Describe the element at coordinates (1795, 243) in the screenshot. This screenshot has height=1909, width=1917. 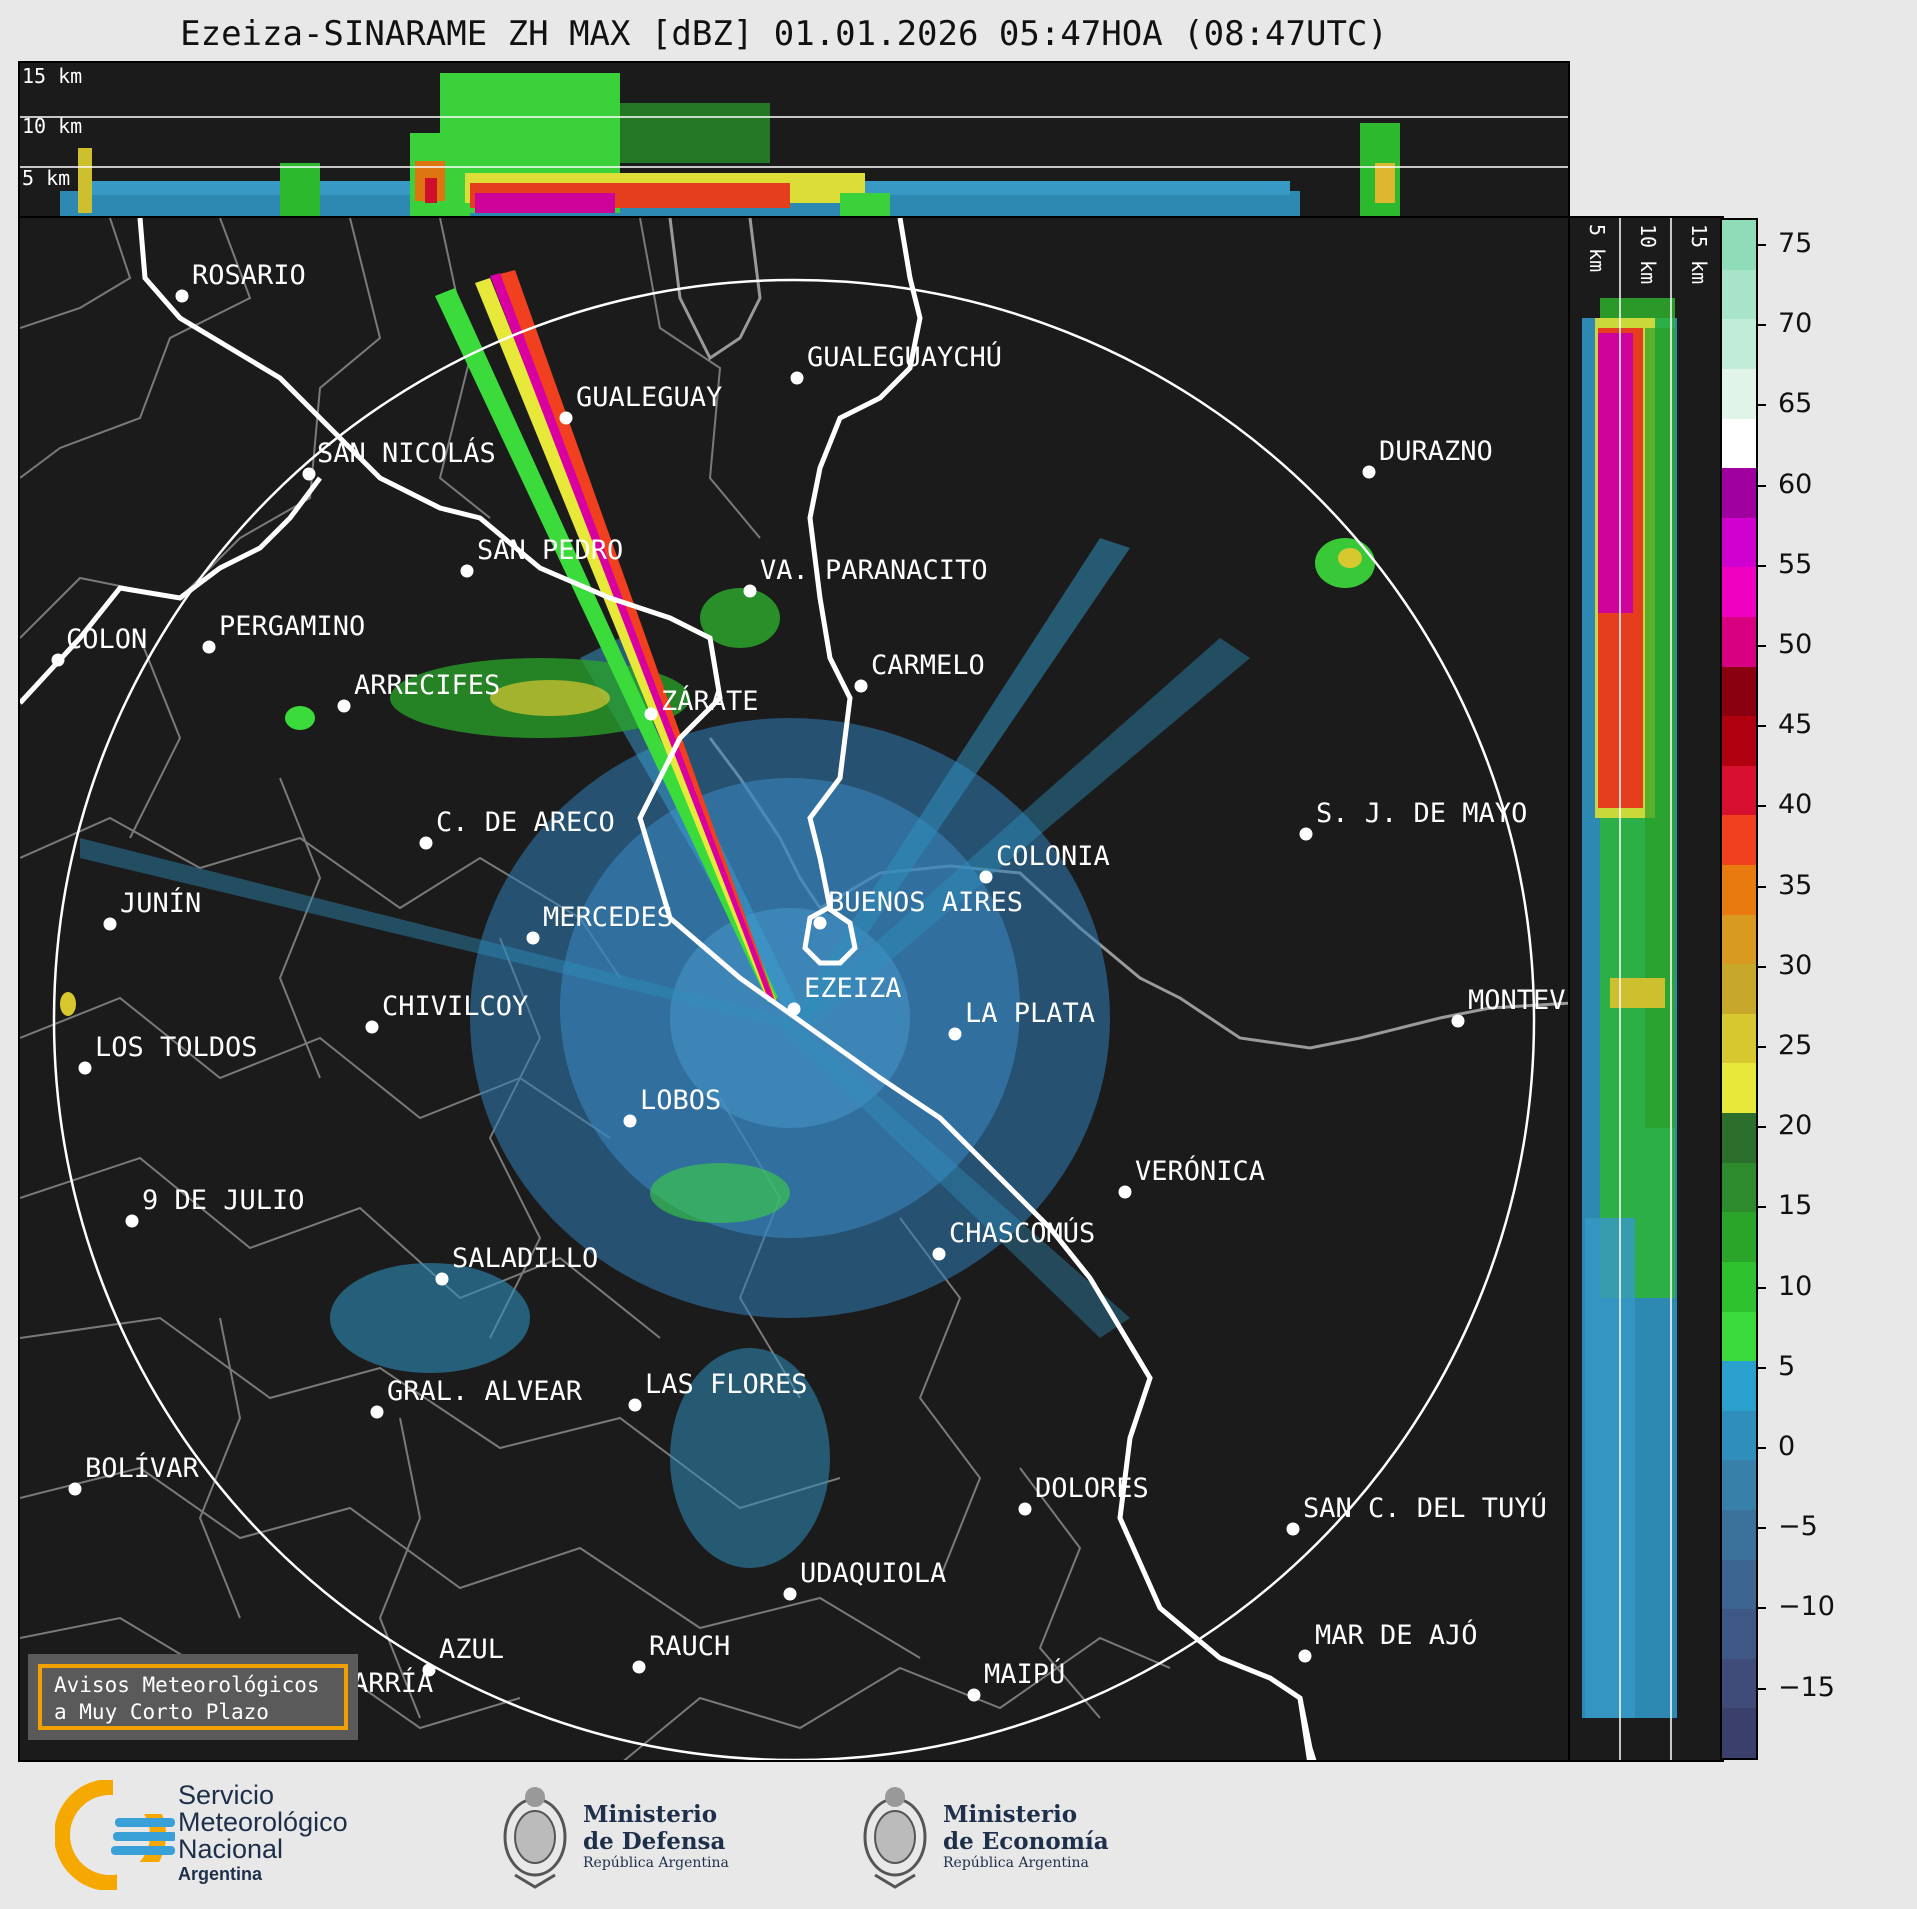
I see `colorbar-tick: 75` at that location.